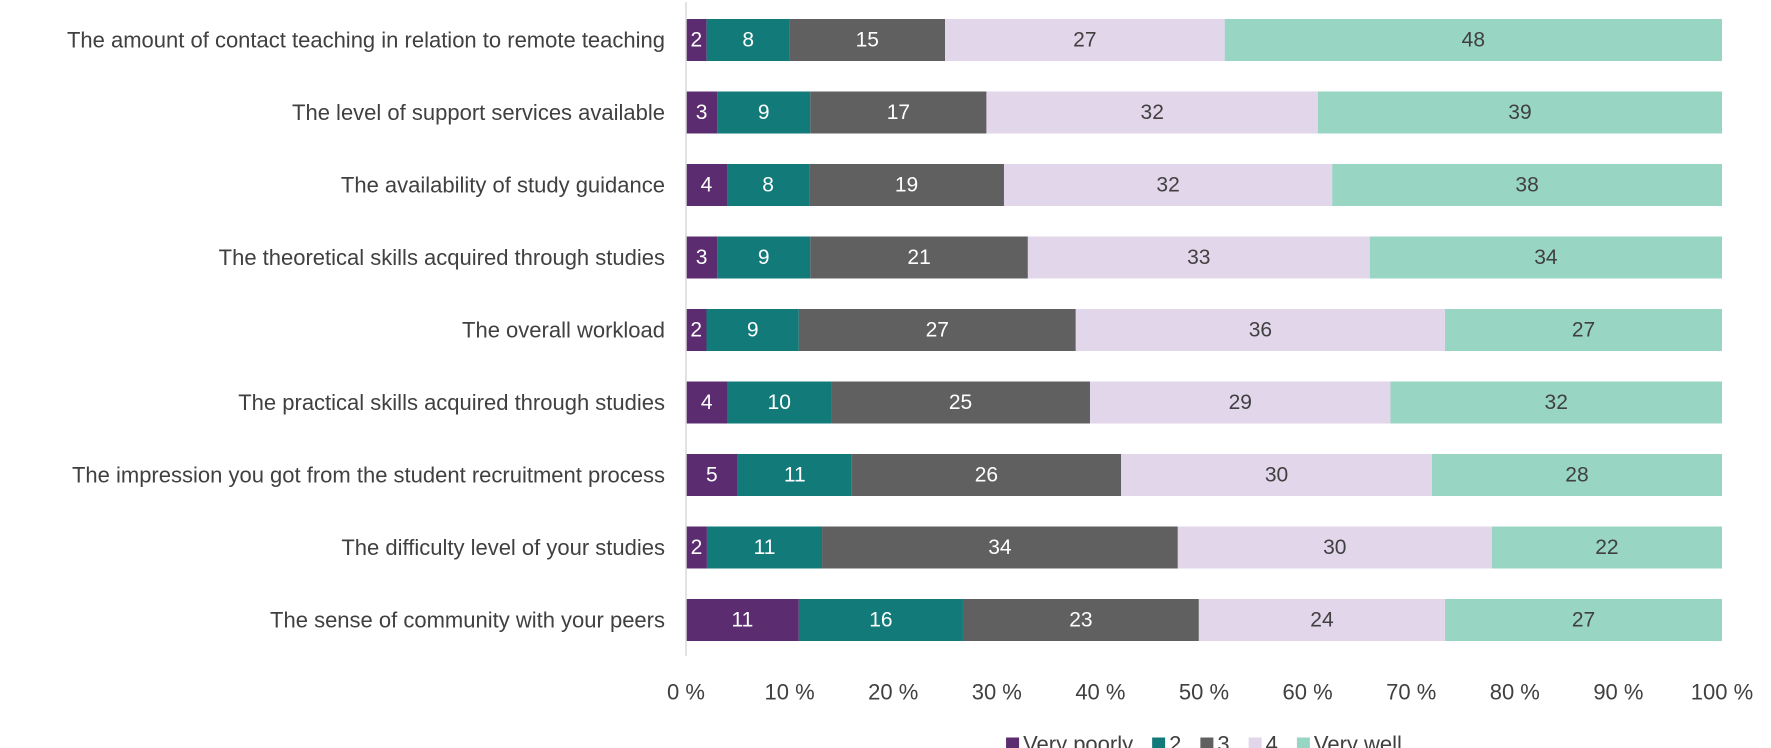 The width and height of the screenshot is (1771, 748). What do you see at coordinates (707, 402) in the screenshot?
I see `data-label: 4` at bounding box center [707, 402].